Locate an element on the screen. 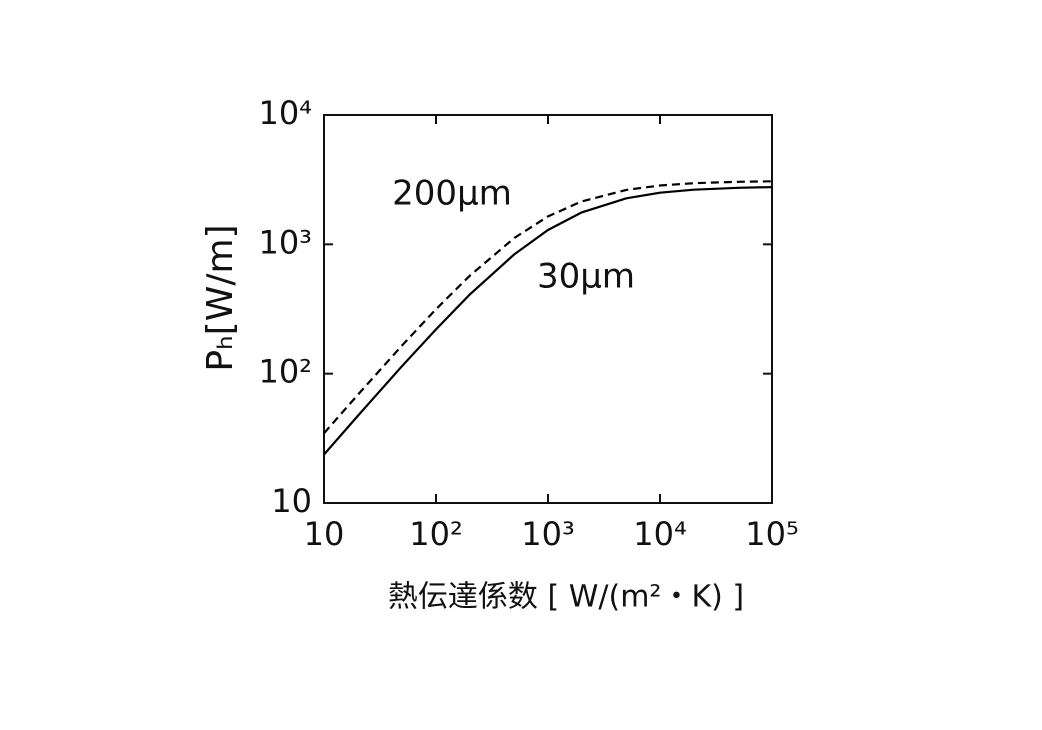 The width and height of the screenshot is (1042, 730). x-tick-label: 10⁴ is located at coordinates (660, 534).